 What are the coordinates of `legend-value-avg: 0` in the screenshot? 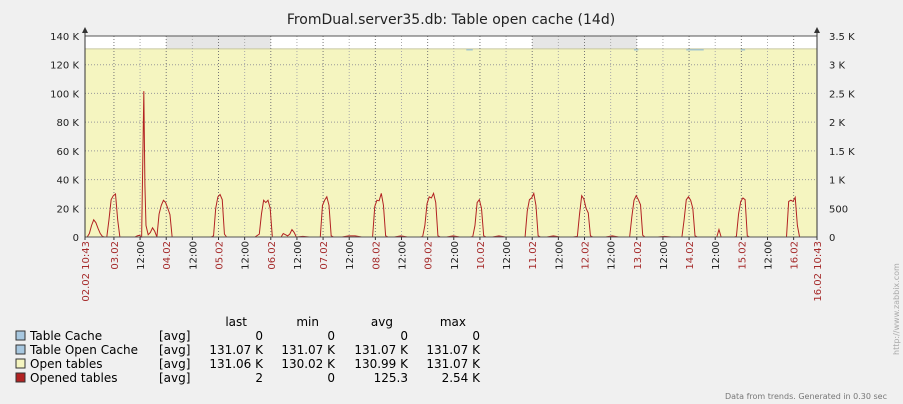 It's located at (404, 336).